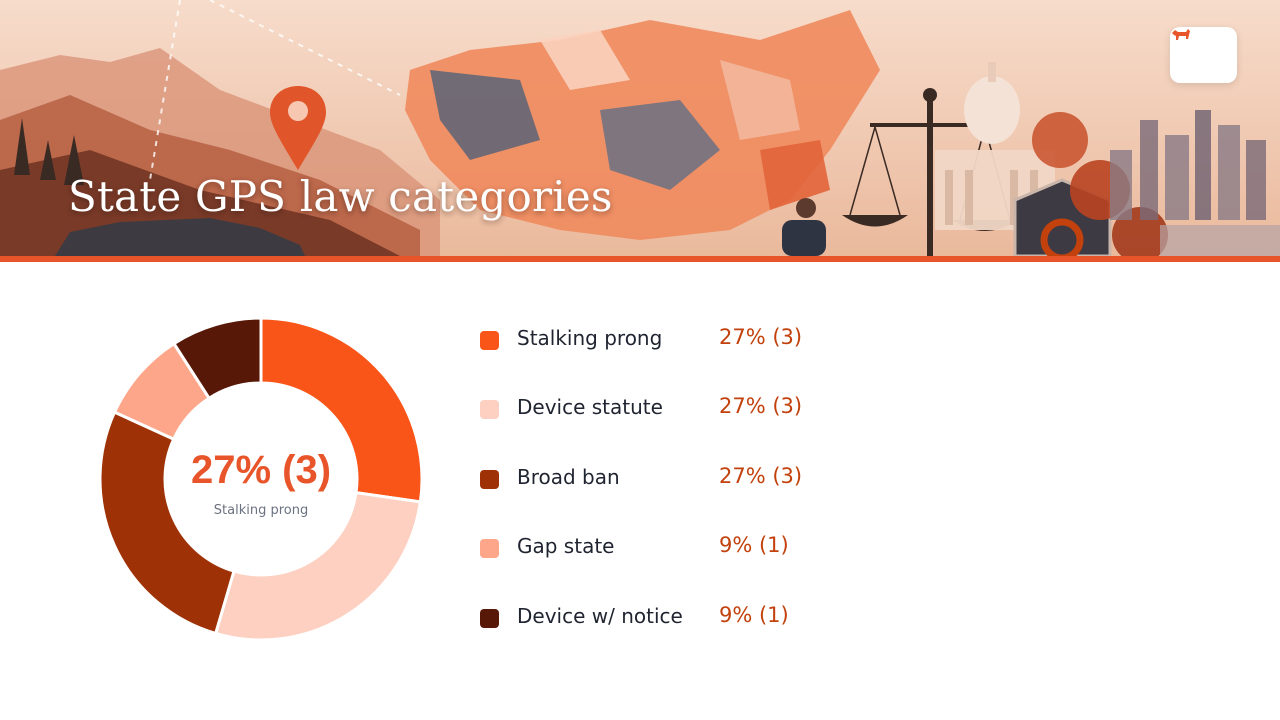 The width and height of the screenshot is (1280, 720). Describe the element at coordinates (217, 358) in the screenshot. I see `donut-slice-device-w-notice` at that location.